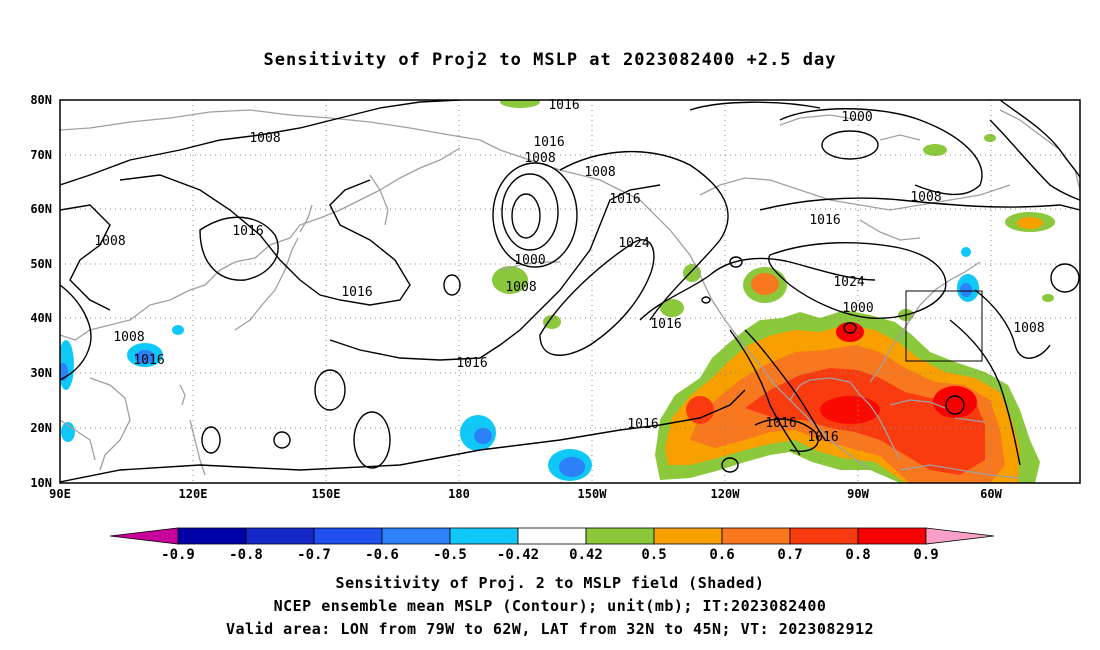 The width and height of the screenshot is (1100, 650). What do you see at coordinates (41, 155) in the screenshot?
I see `lat-tick-label: 70N` at bounding box center [41, 155].